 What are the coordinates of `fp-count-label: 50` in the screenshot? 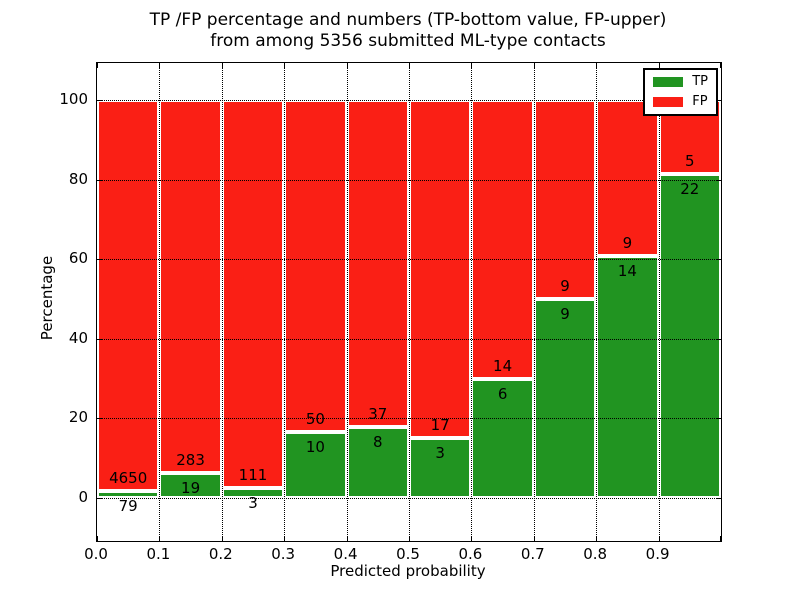 It's located at (315, 418).